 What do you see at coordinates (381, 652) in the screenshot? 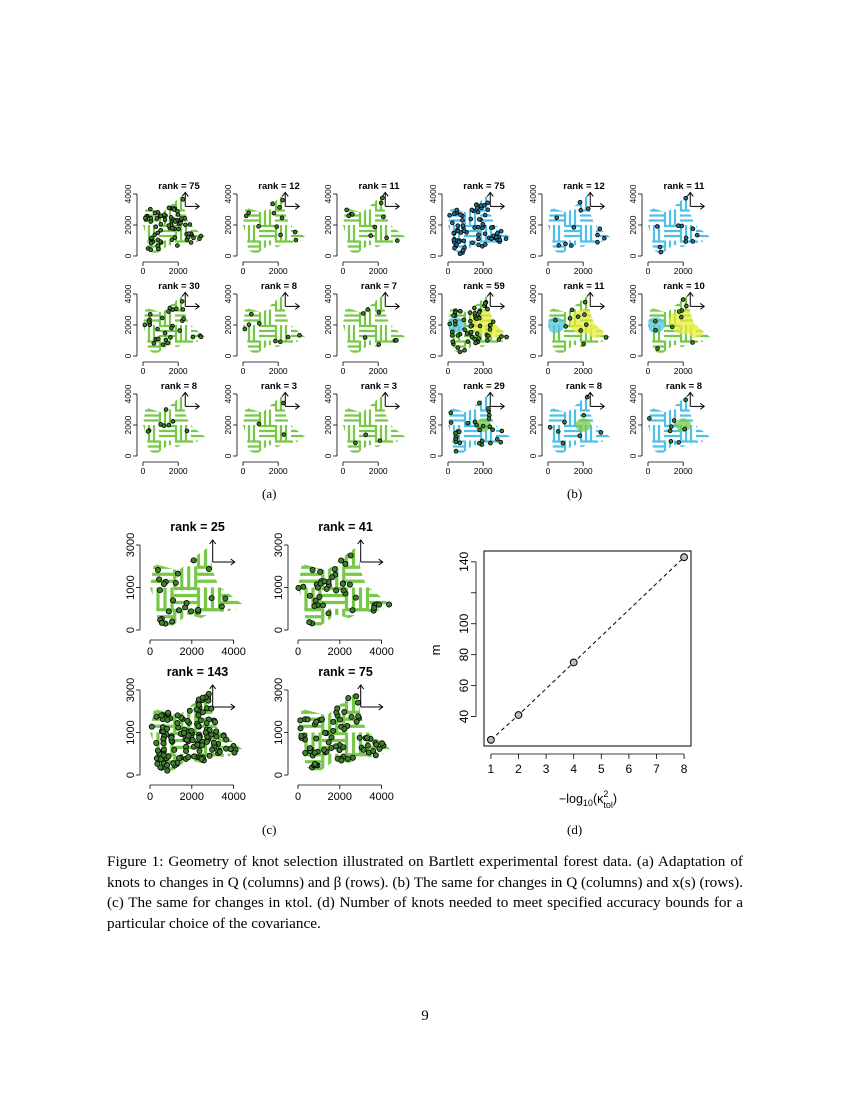
I see `x-tick-label: 4000` at bounding box center [381, 652].